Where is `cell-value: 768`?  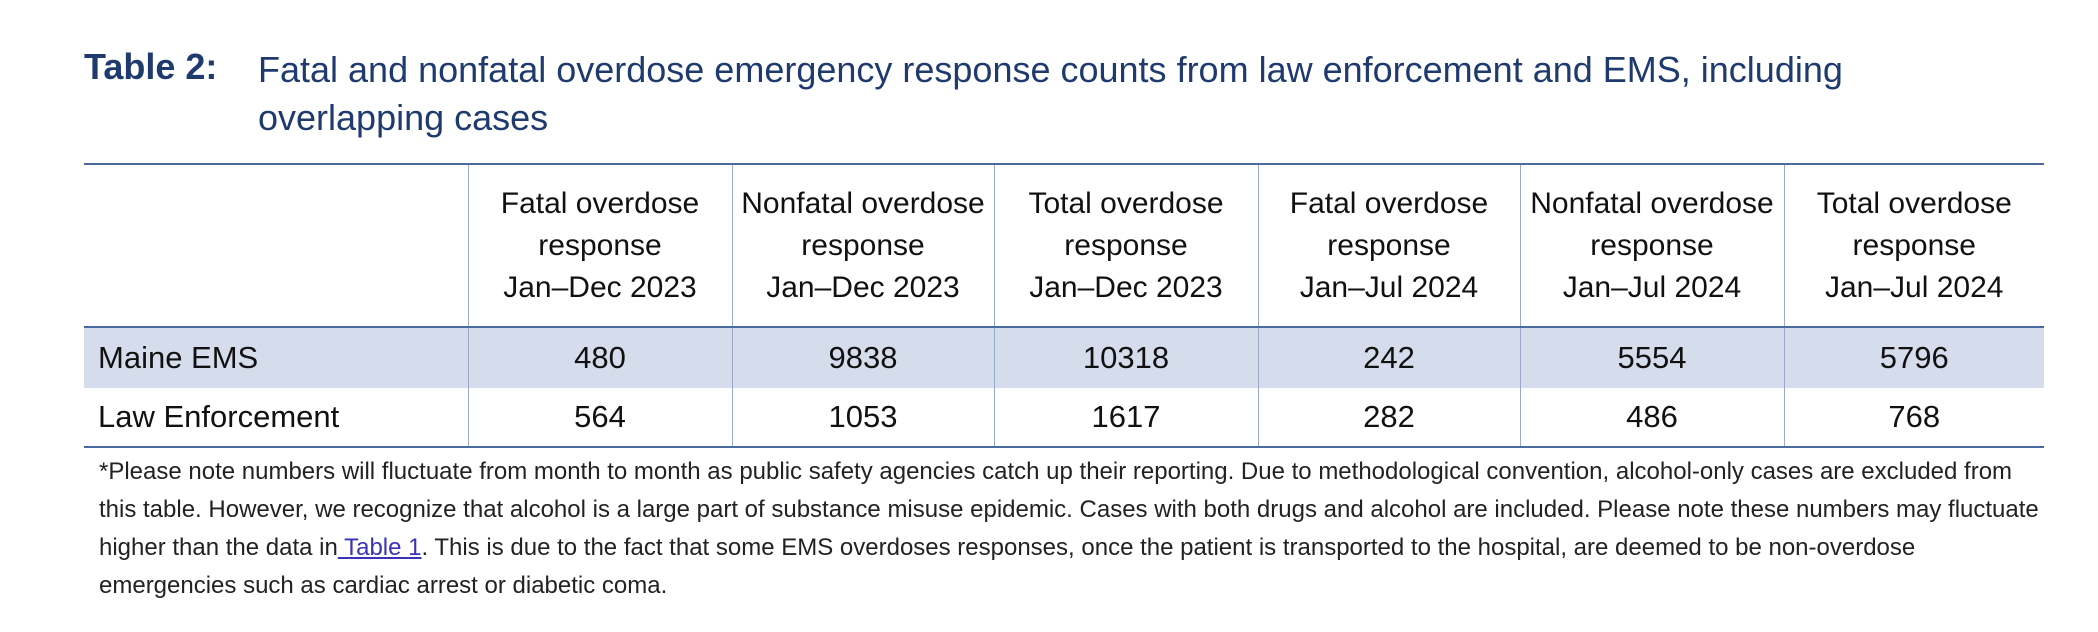 cell-value: 768 is located at coordinates (1913, 418).